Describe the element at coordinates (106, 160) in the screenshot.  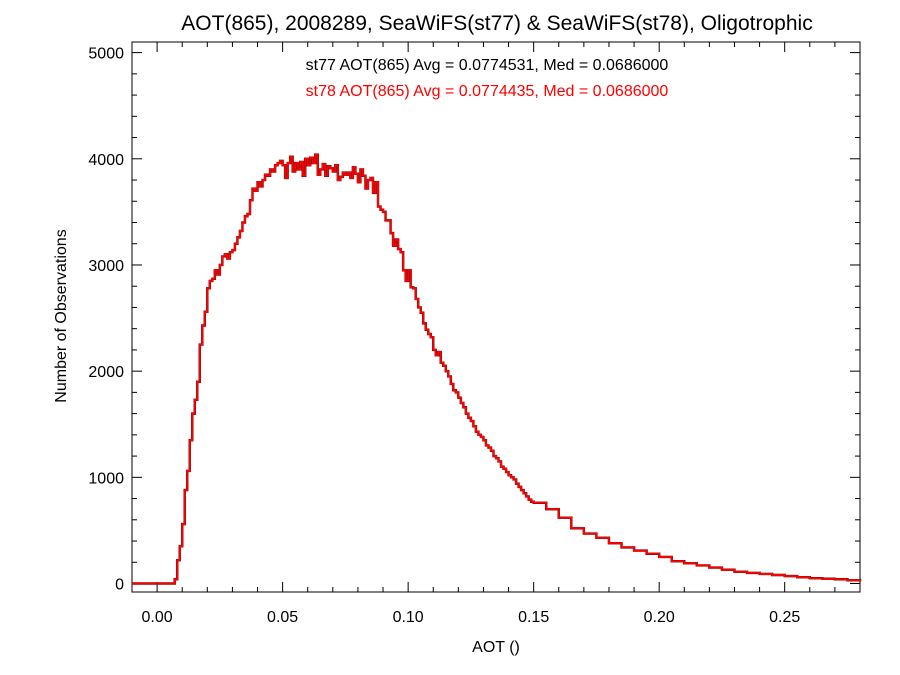
I see `y-tick-label: 4000` at that location.